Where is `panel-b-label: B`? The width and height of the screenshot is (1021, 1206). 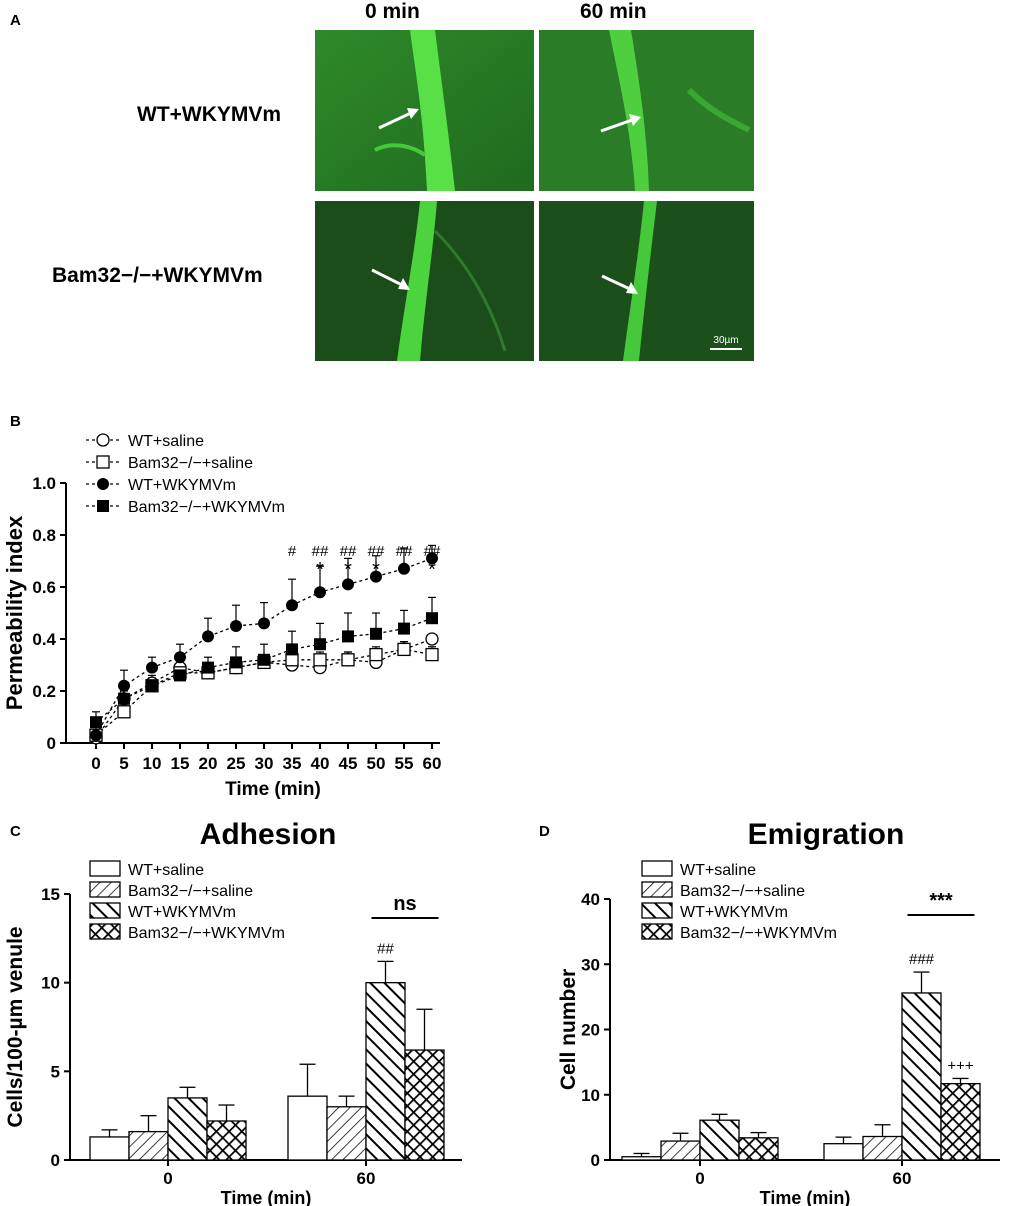
panel-b-label: B is located at coordinates (15, 421).